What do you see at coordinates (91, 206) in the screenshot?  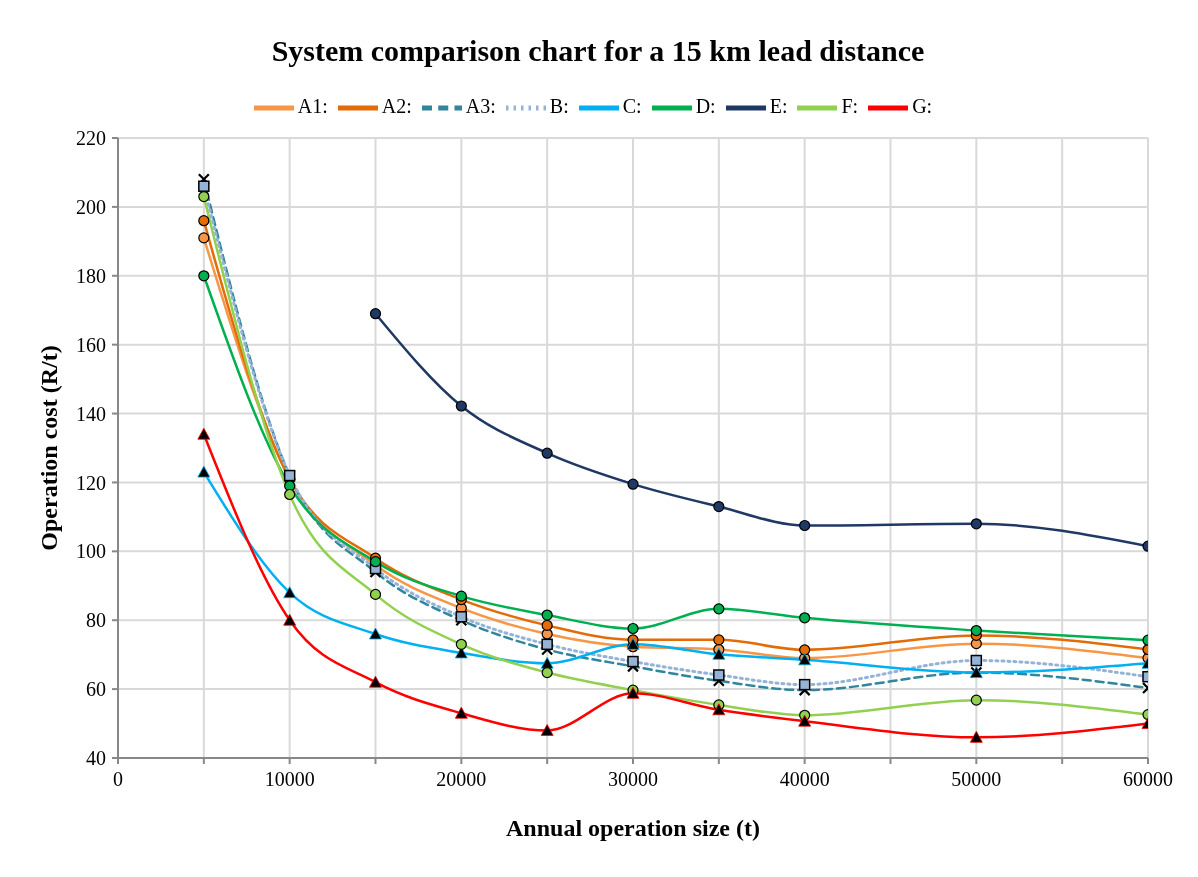 I see `y-tick-label: 200` at bounding box center [91, 206].